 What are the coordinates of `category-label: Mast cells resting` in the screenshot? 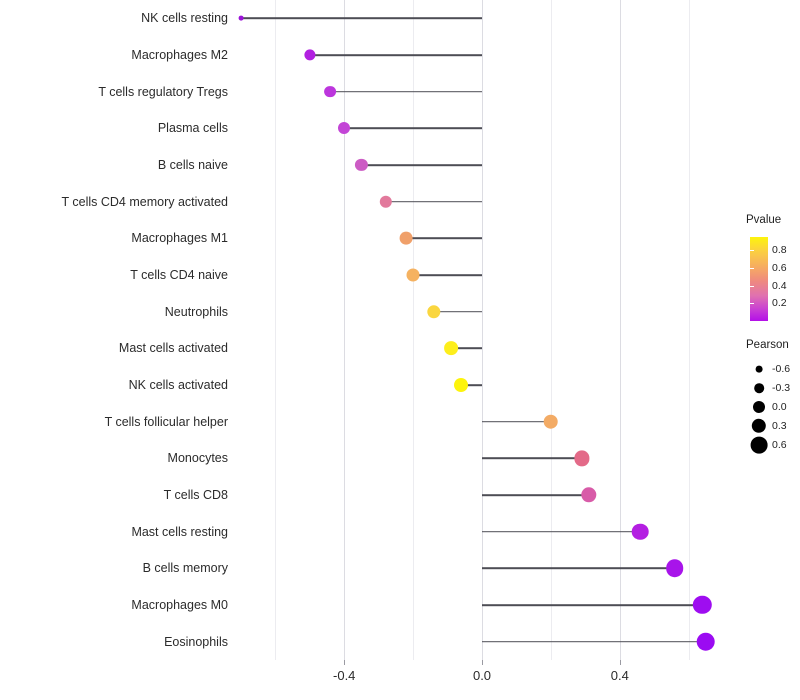 It's located at (179, 531).